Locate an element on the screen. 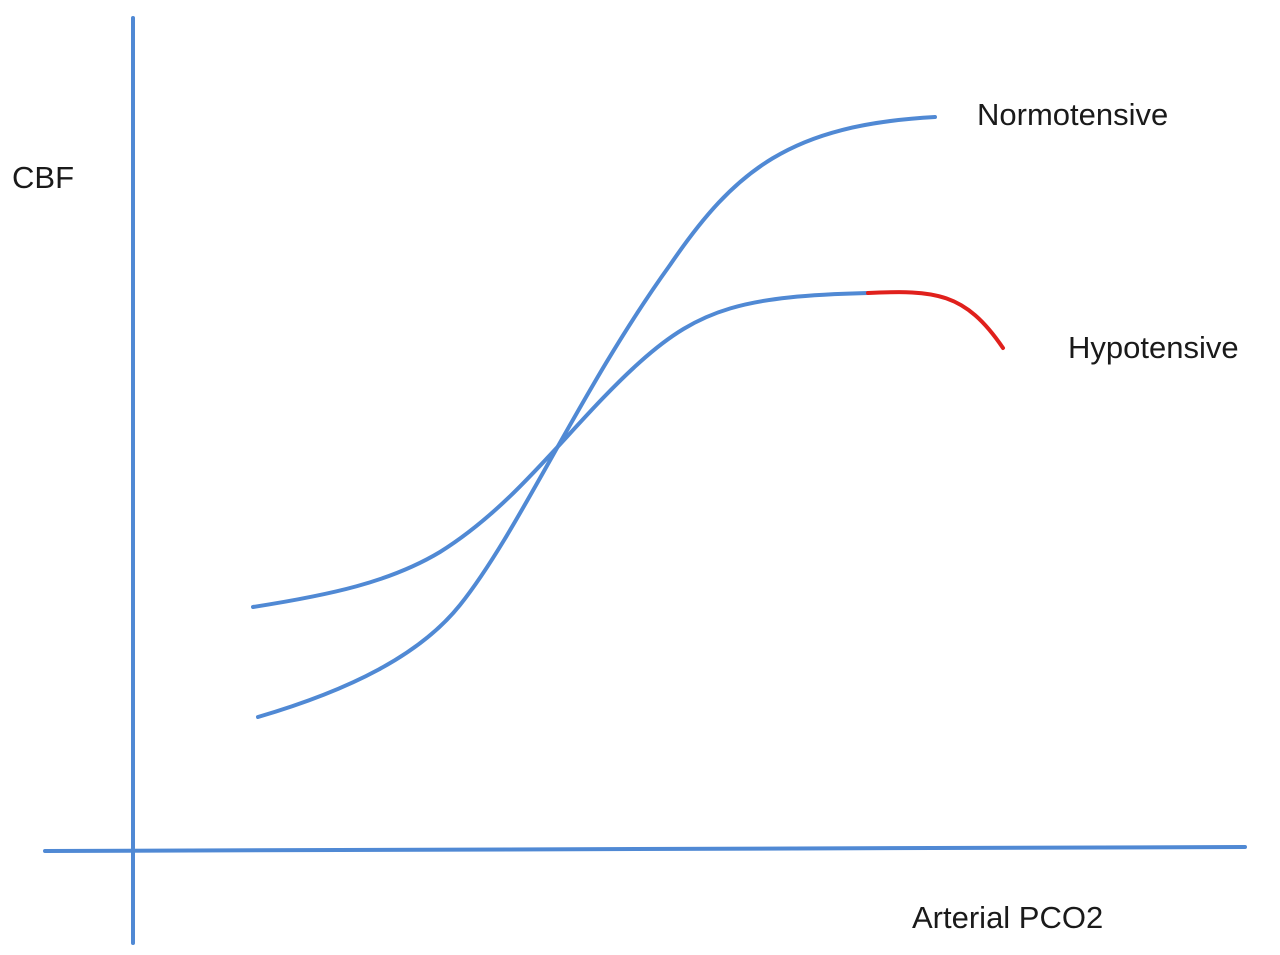  curve-label: Normotensive is located at coordinates (1072, 114).